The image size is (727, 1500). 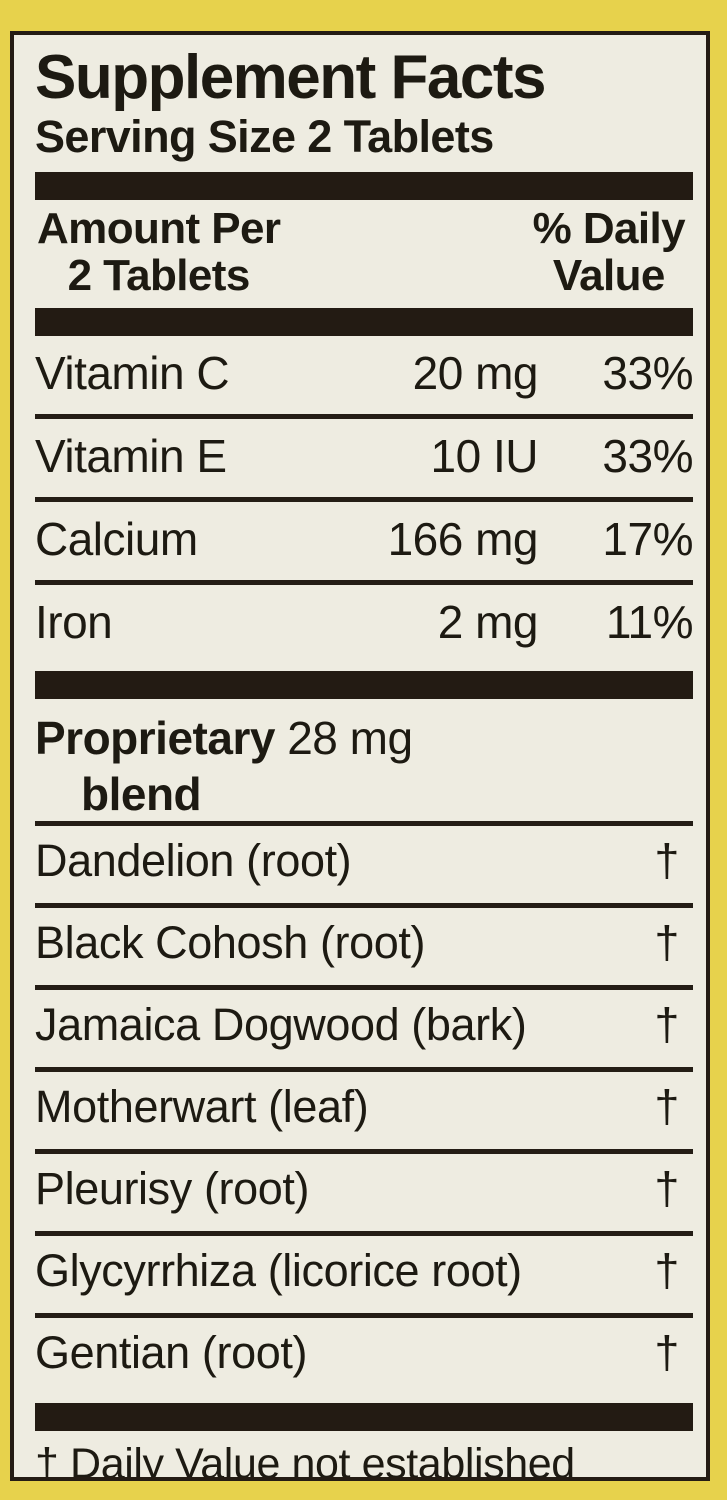 I want to click on proprietary-blend-name: Proprietary, so click(x=155, y=737).